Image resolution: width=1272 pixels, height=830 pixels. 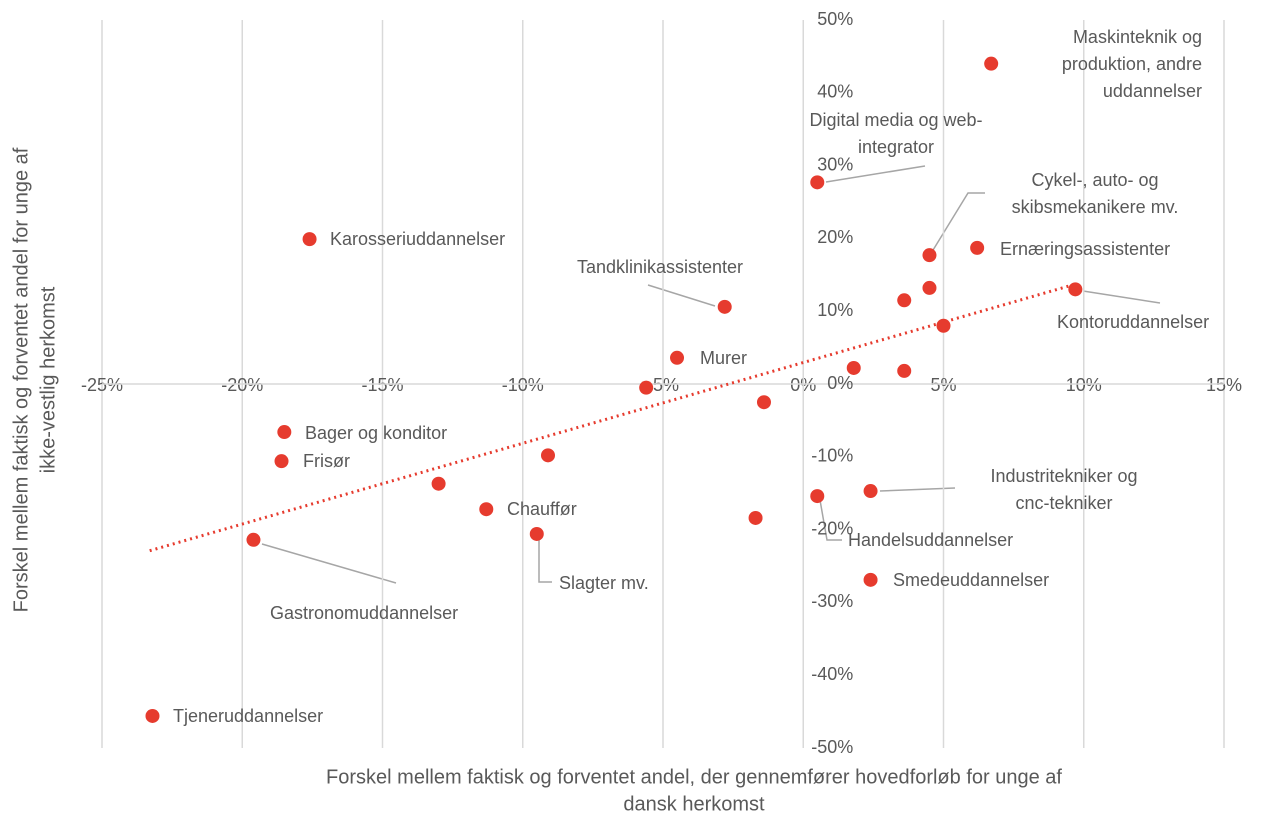 I want to click on y-tick-label: -20%, so click(x=832, y=528).